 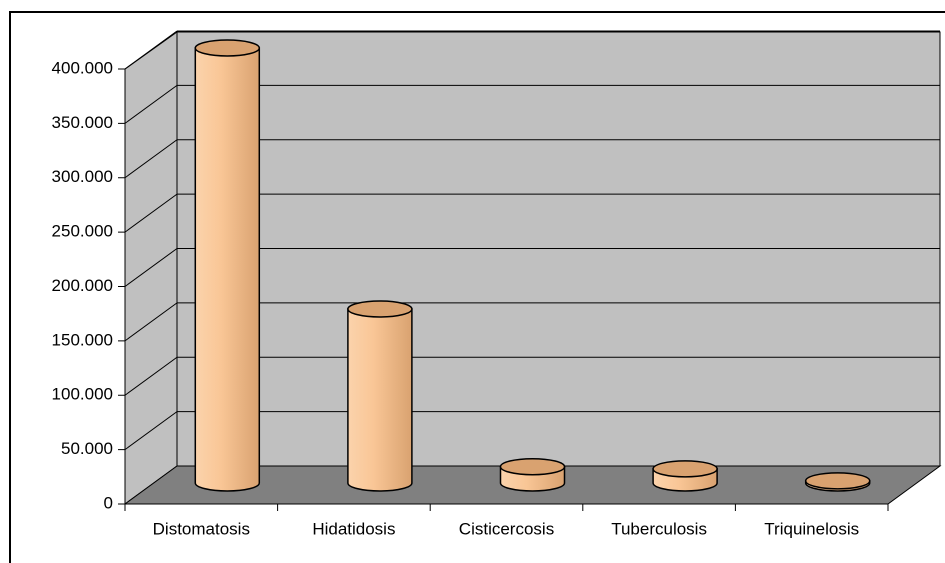 I want to click on y-tick-label: 300.000, so click(x=82, y=176).